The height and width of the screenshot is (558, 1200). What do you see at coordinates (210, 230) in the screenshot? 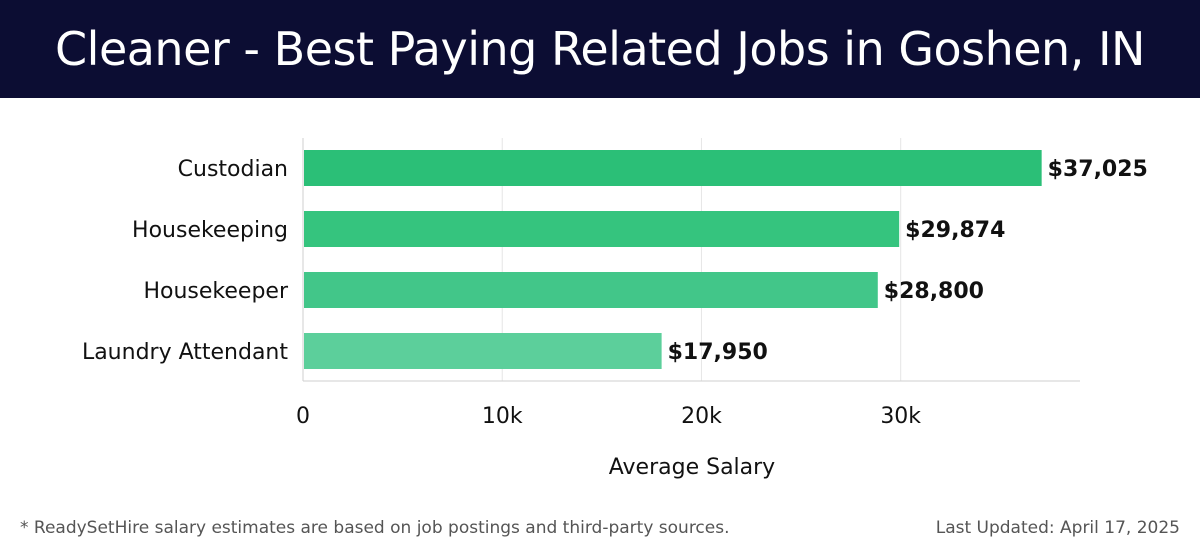
I see `category-label: Housekeeping` at bounding box center [210, 230].